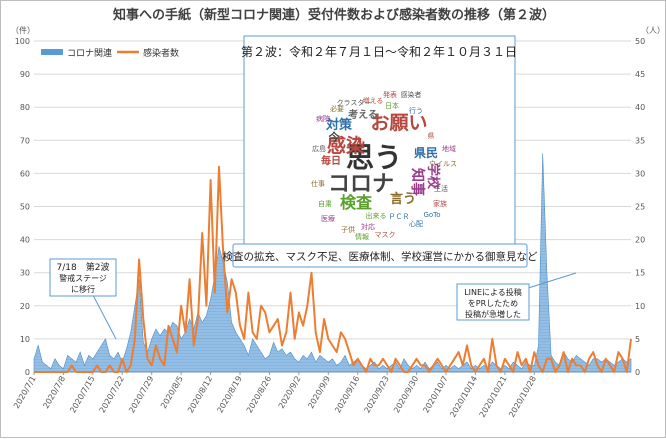 This screenshot has width=666, height=439. I want to click on right-tick-label: 35, so click(640, 140).